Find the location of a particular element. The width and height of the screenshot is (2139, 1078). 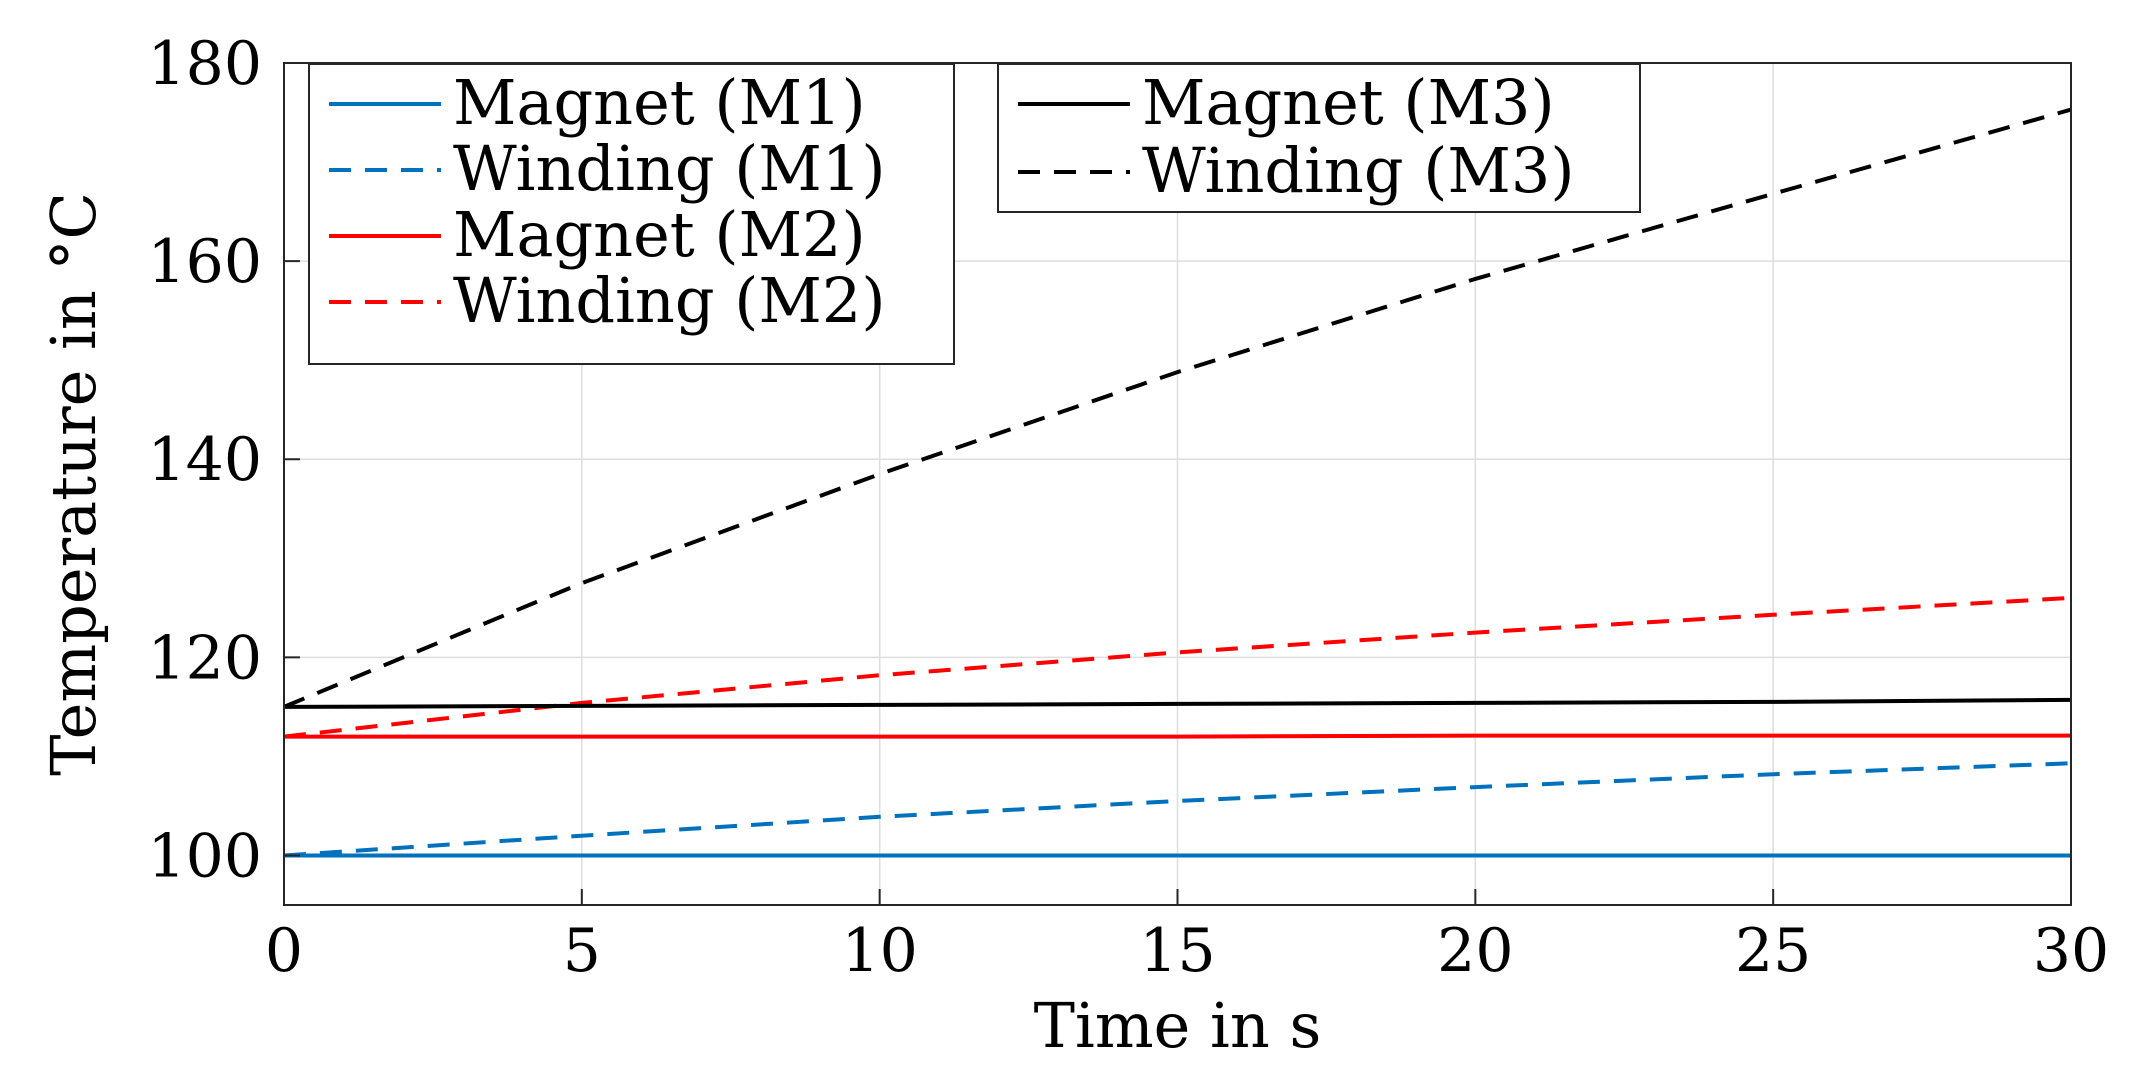

legend-label: Winding (M1) is located at coordinates (669, 168).